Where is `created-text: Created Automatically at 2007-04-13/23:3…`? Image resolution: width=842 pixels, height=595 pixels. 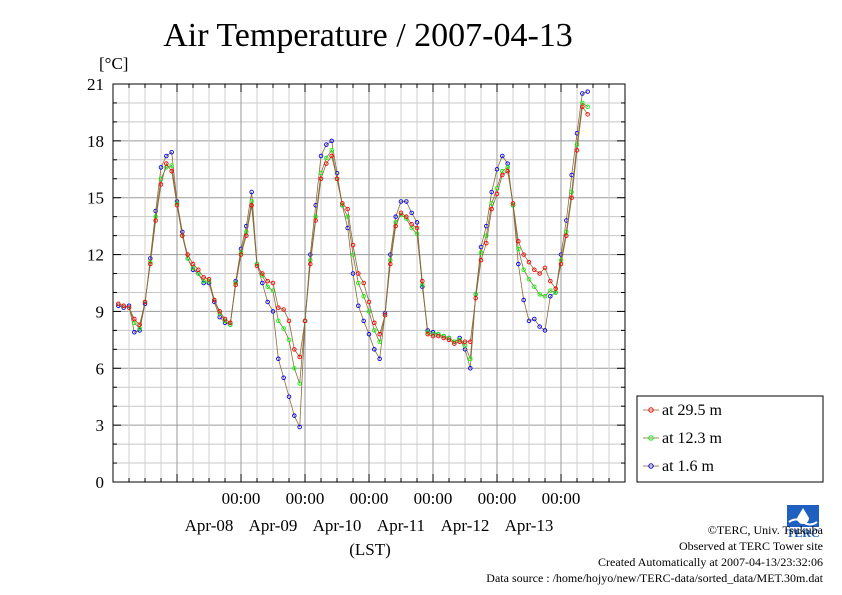
created-text: Created Automatically at 2007-04-13/23:3… is located at coordinates (710, 562).